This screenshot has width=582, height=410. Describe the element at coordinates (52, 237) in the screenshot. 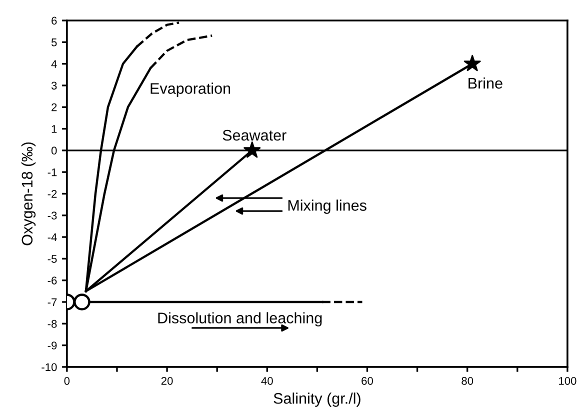

I see `y-tick-label: -4` at that location.